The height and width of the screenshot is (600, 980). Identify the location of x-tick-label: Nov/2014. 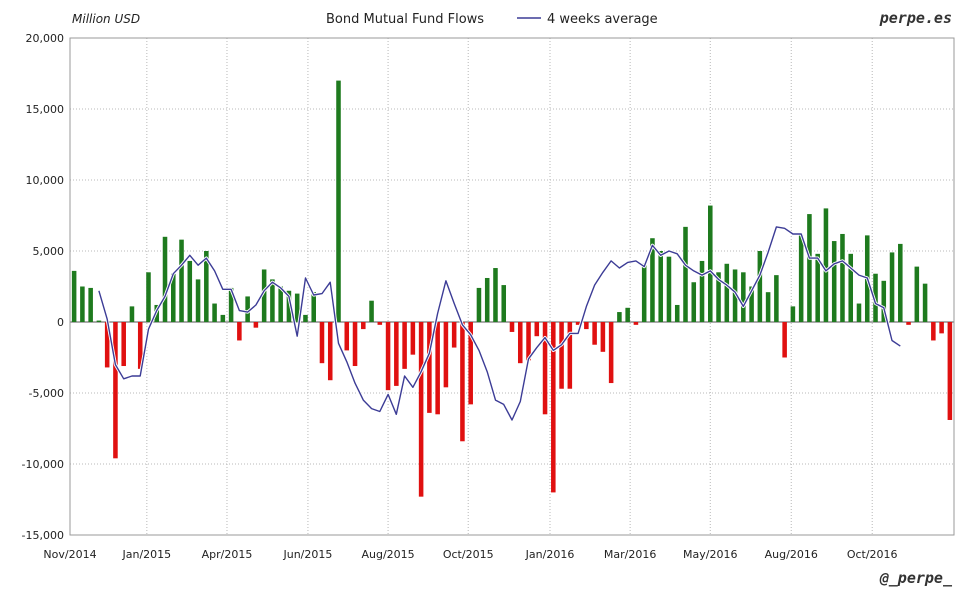
(69, 554).